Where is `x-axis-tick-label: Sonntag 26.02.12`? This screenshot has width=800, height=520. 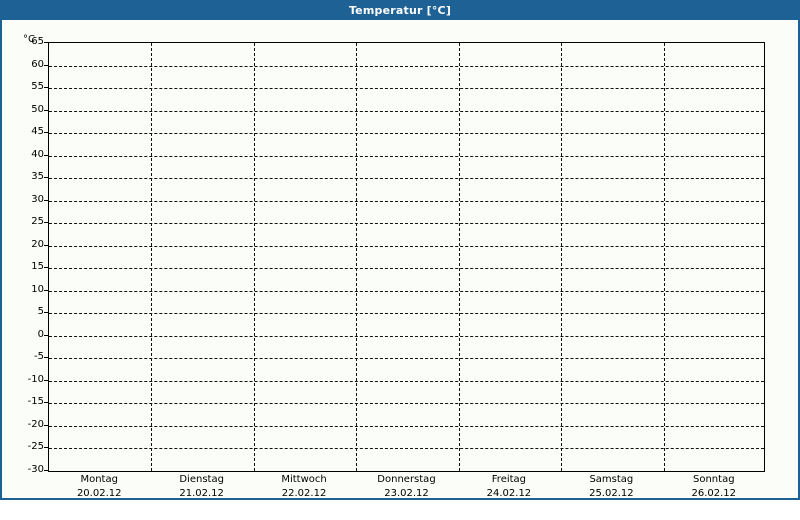
x-axis-tick-label: Sonntag 26.02.12 is located at coordinates (714, 487).